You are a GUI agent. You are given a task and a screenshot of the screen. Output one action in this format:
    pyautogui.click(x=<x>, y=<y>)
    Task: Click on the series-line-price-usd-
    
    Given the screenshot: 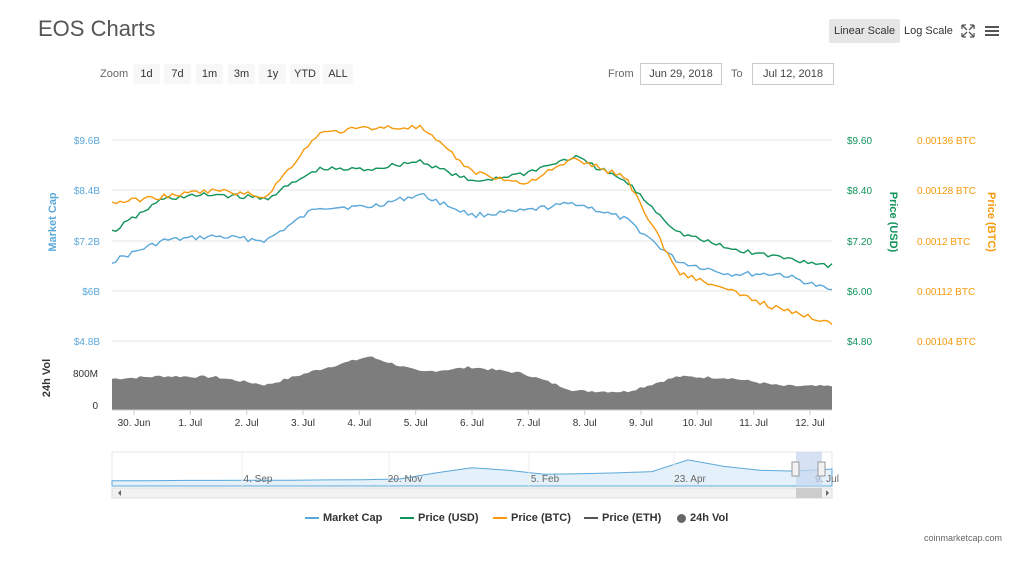 What is the action you would take?
    pyautogui.click(x=472, y=211)
    